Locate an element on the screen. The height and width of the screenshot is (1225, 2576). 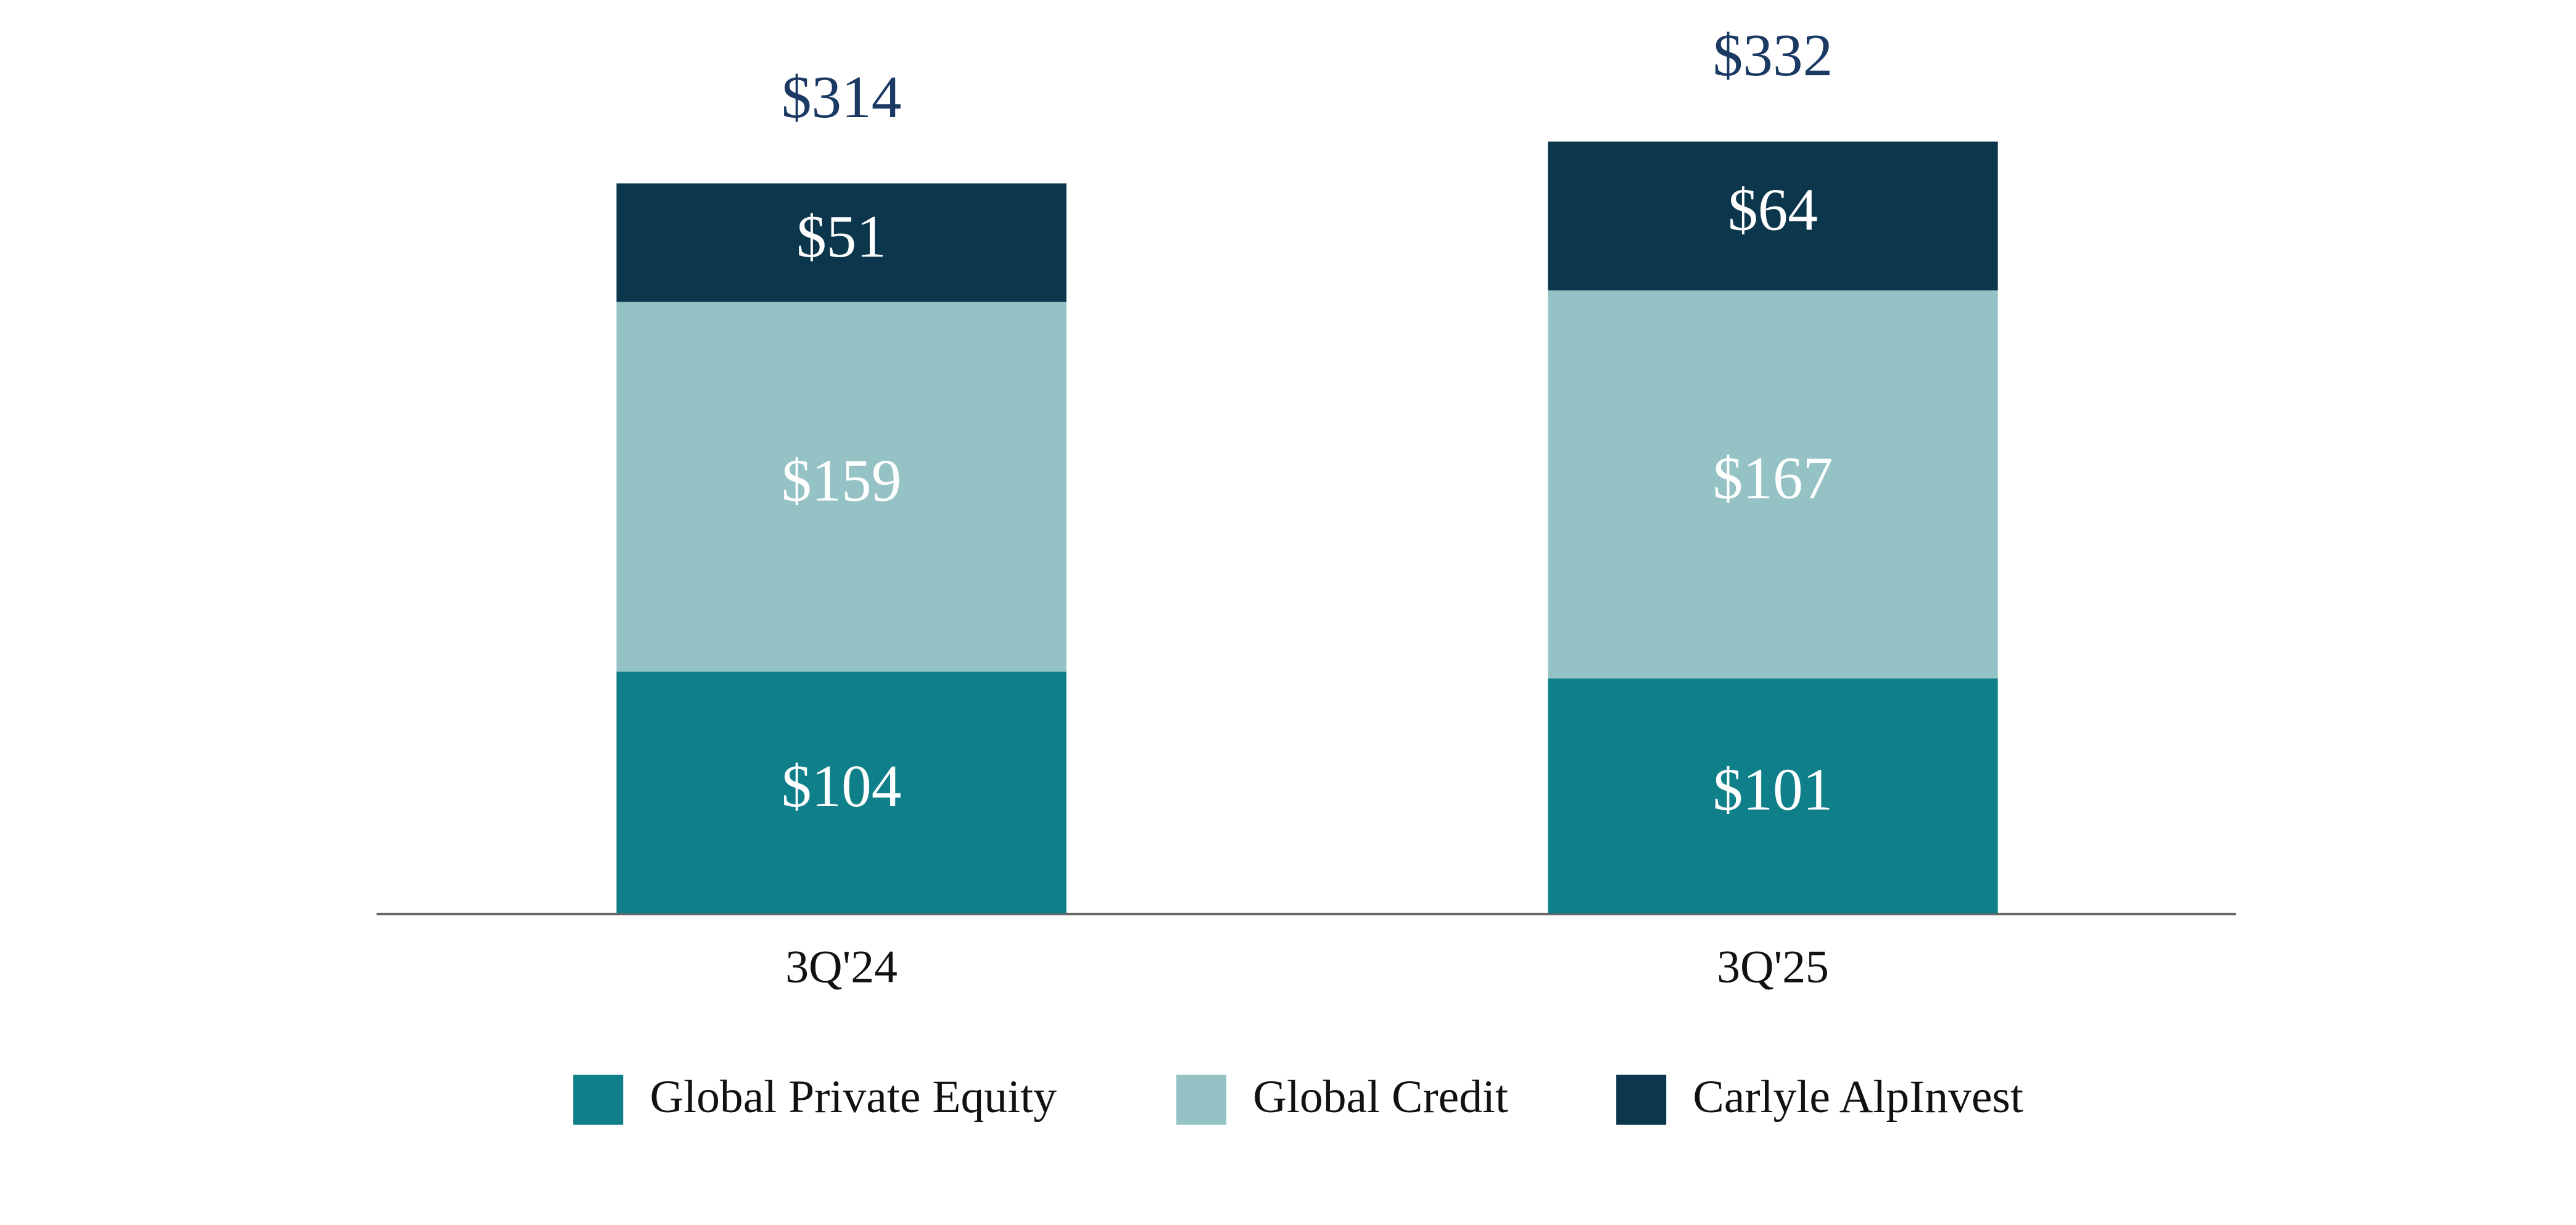
value-label: $159 is located at coordinates (842, 480).